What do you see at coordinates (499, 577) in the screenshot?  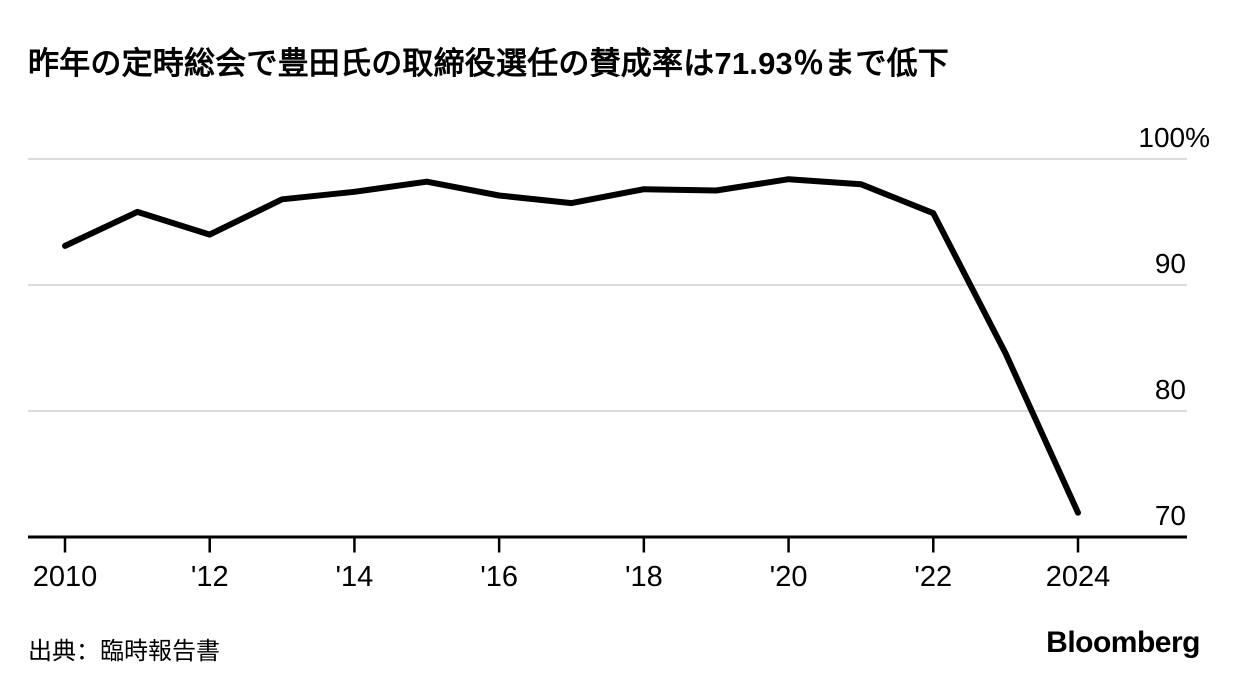 I see `x-axis-label-2016: '16` at bounding box center [499, 577].